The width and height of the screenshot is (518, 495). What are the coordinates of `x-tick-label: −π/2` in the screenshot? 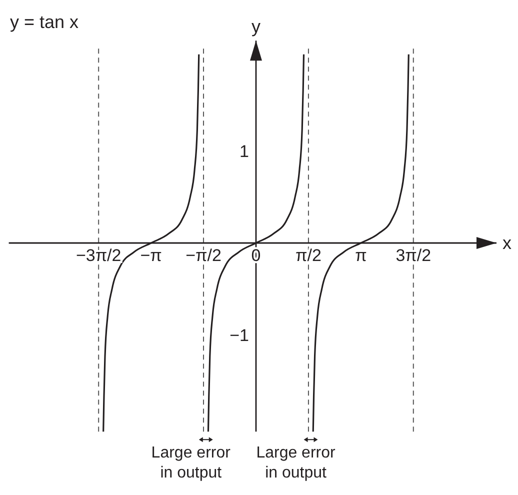 It's located at (204, 255).